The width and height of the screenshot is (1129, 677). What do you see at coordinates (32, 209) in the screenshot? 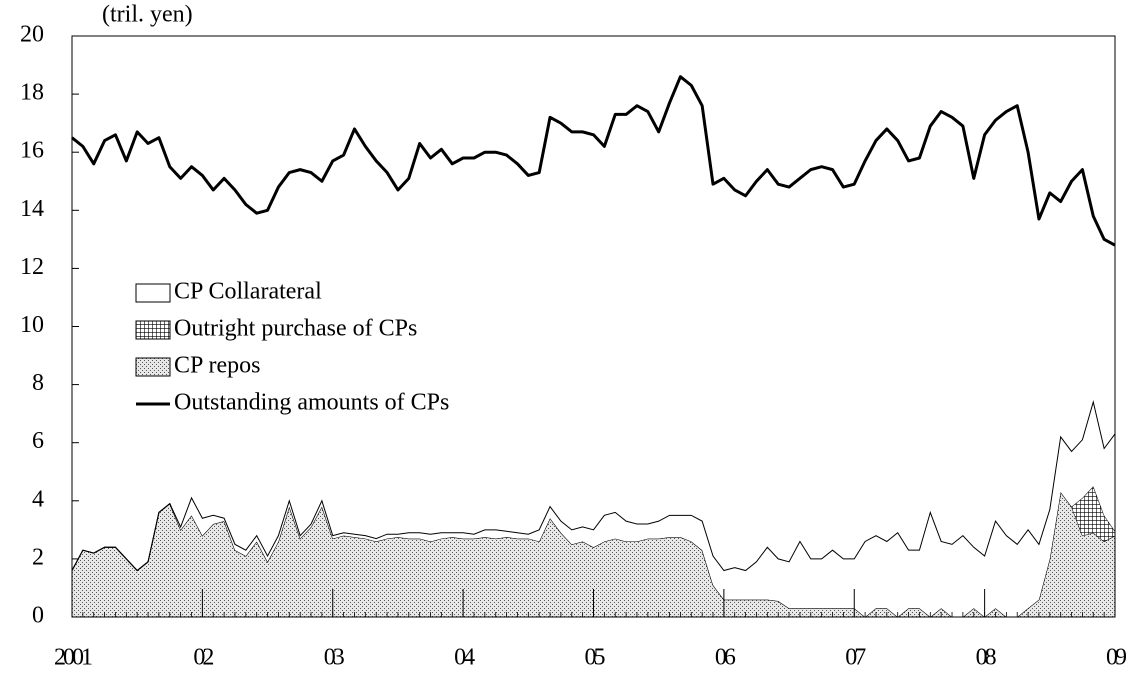
I see `y-tick-label: 14` at bounding box center [32, 209].